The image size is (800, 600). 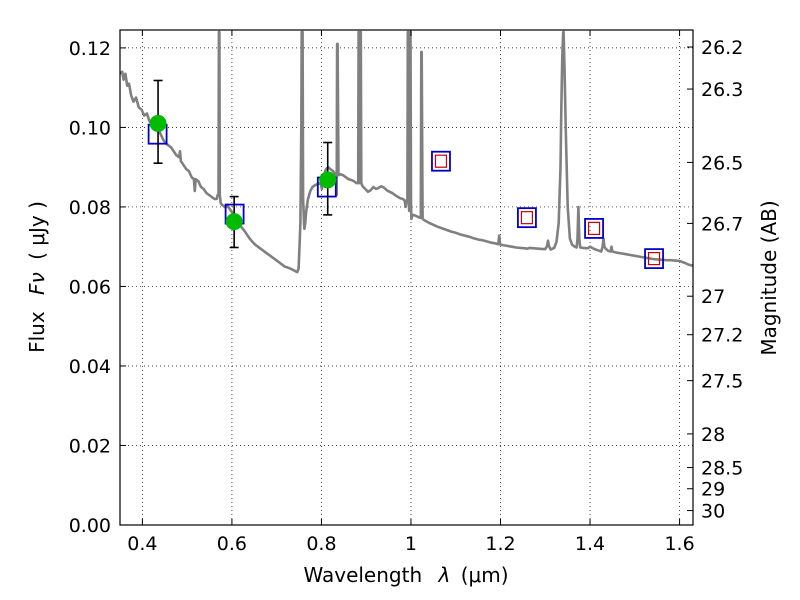 What do you see at coordinates (713, 490) in the screenshot?
I see `mag-tick-label: 29` at bounding box center [713, 490].